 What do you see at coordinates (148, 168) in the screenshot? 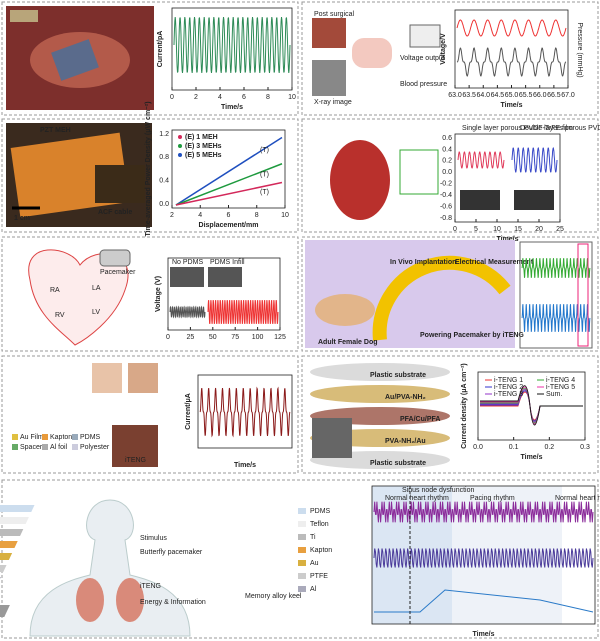
I see `y-axis-label: Time-averaged Power Density (μW cm⁻²)` at bounding box center [148, 168].